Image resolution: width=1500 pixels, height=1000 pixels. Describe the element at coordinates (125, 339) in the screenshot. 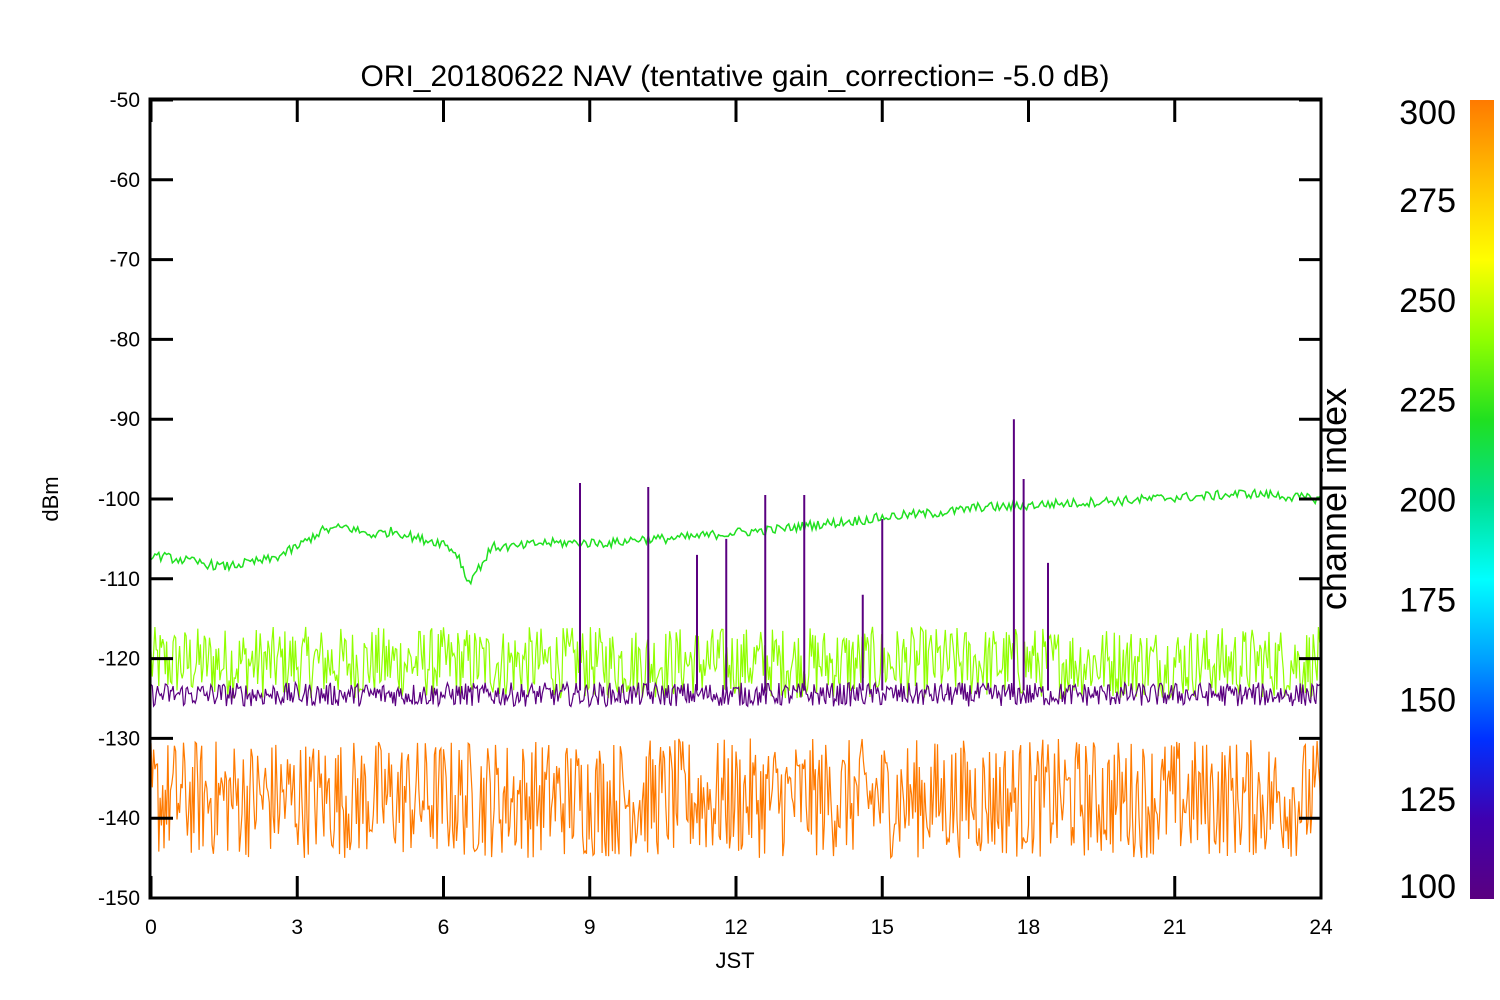

I see `y-tick-label: -80` at that location.